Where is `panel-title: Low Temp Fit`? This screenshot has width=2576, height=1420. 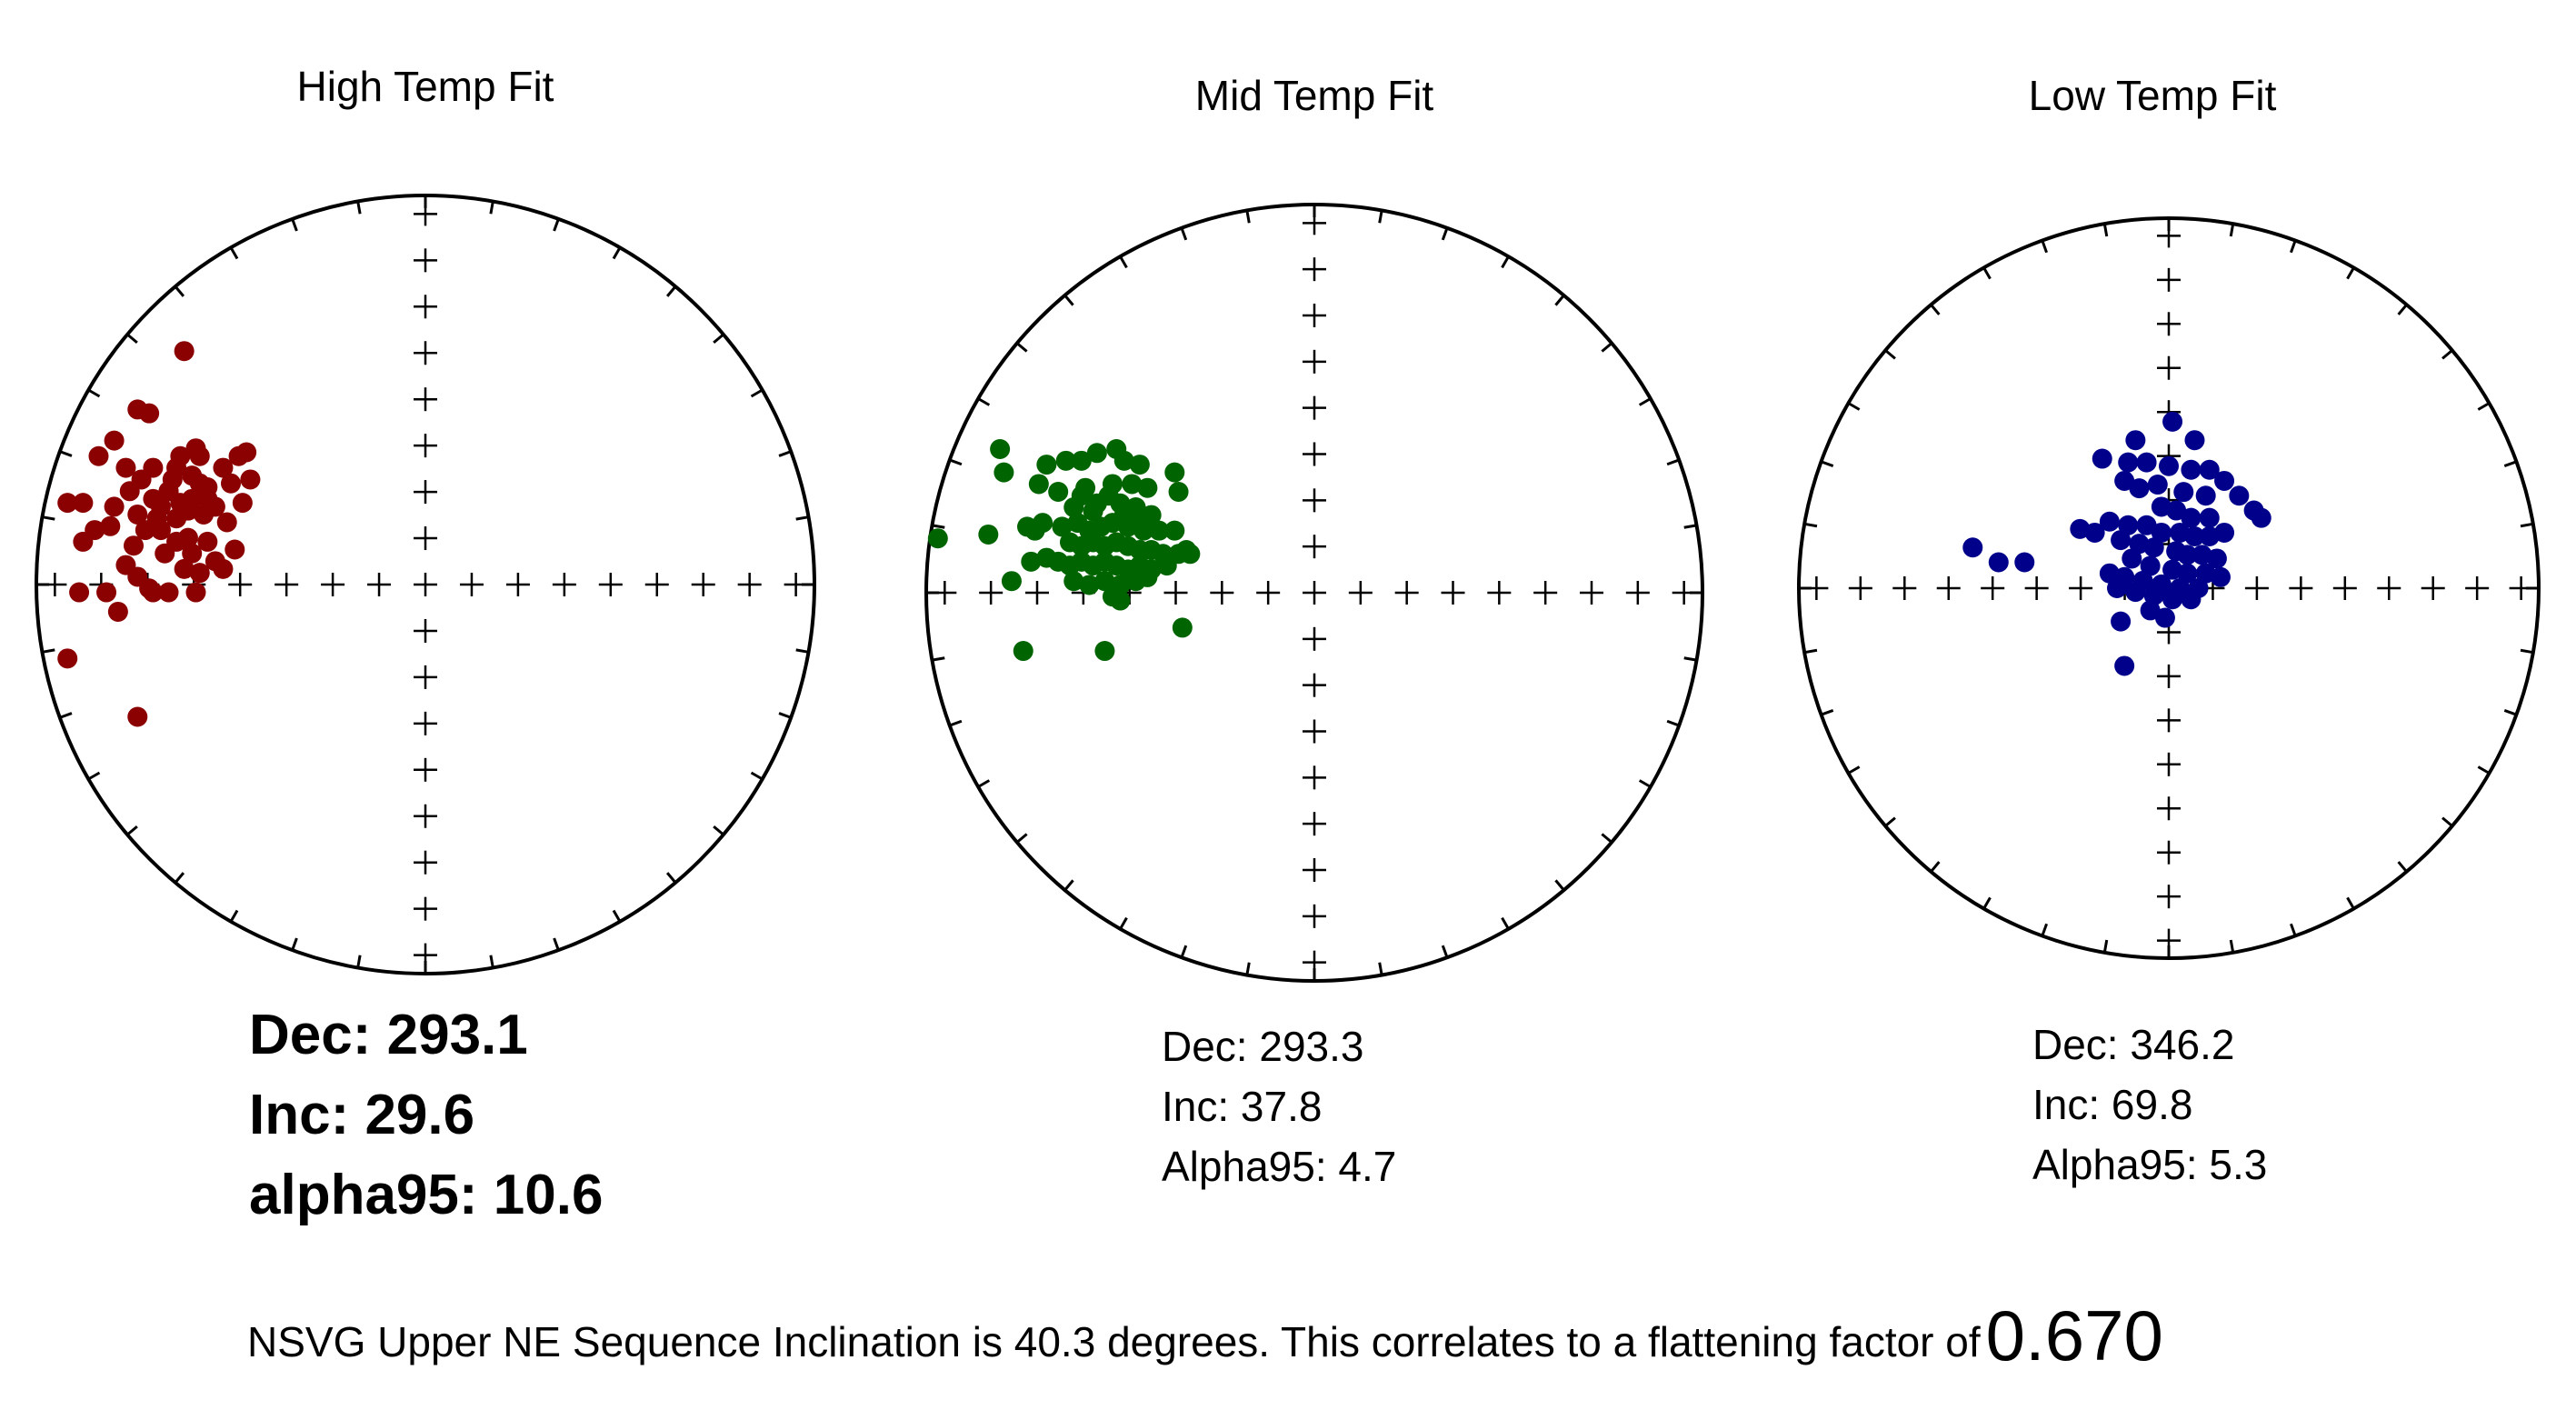 panel-title: Low Temp Fit is located at coordinates (2152, 96).